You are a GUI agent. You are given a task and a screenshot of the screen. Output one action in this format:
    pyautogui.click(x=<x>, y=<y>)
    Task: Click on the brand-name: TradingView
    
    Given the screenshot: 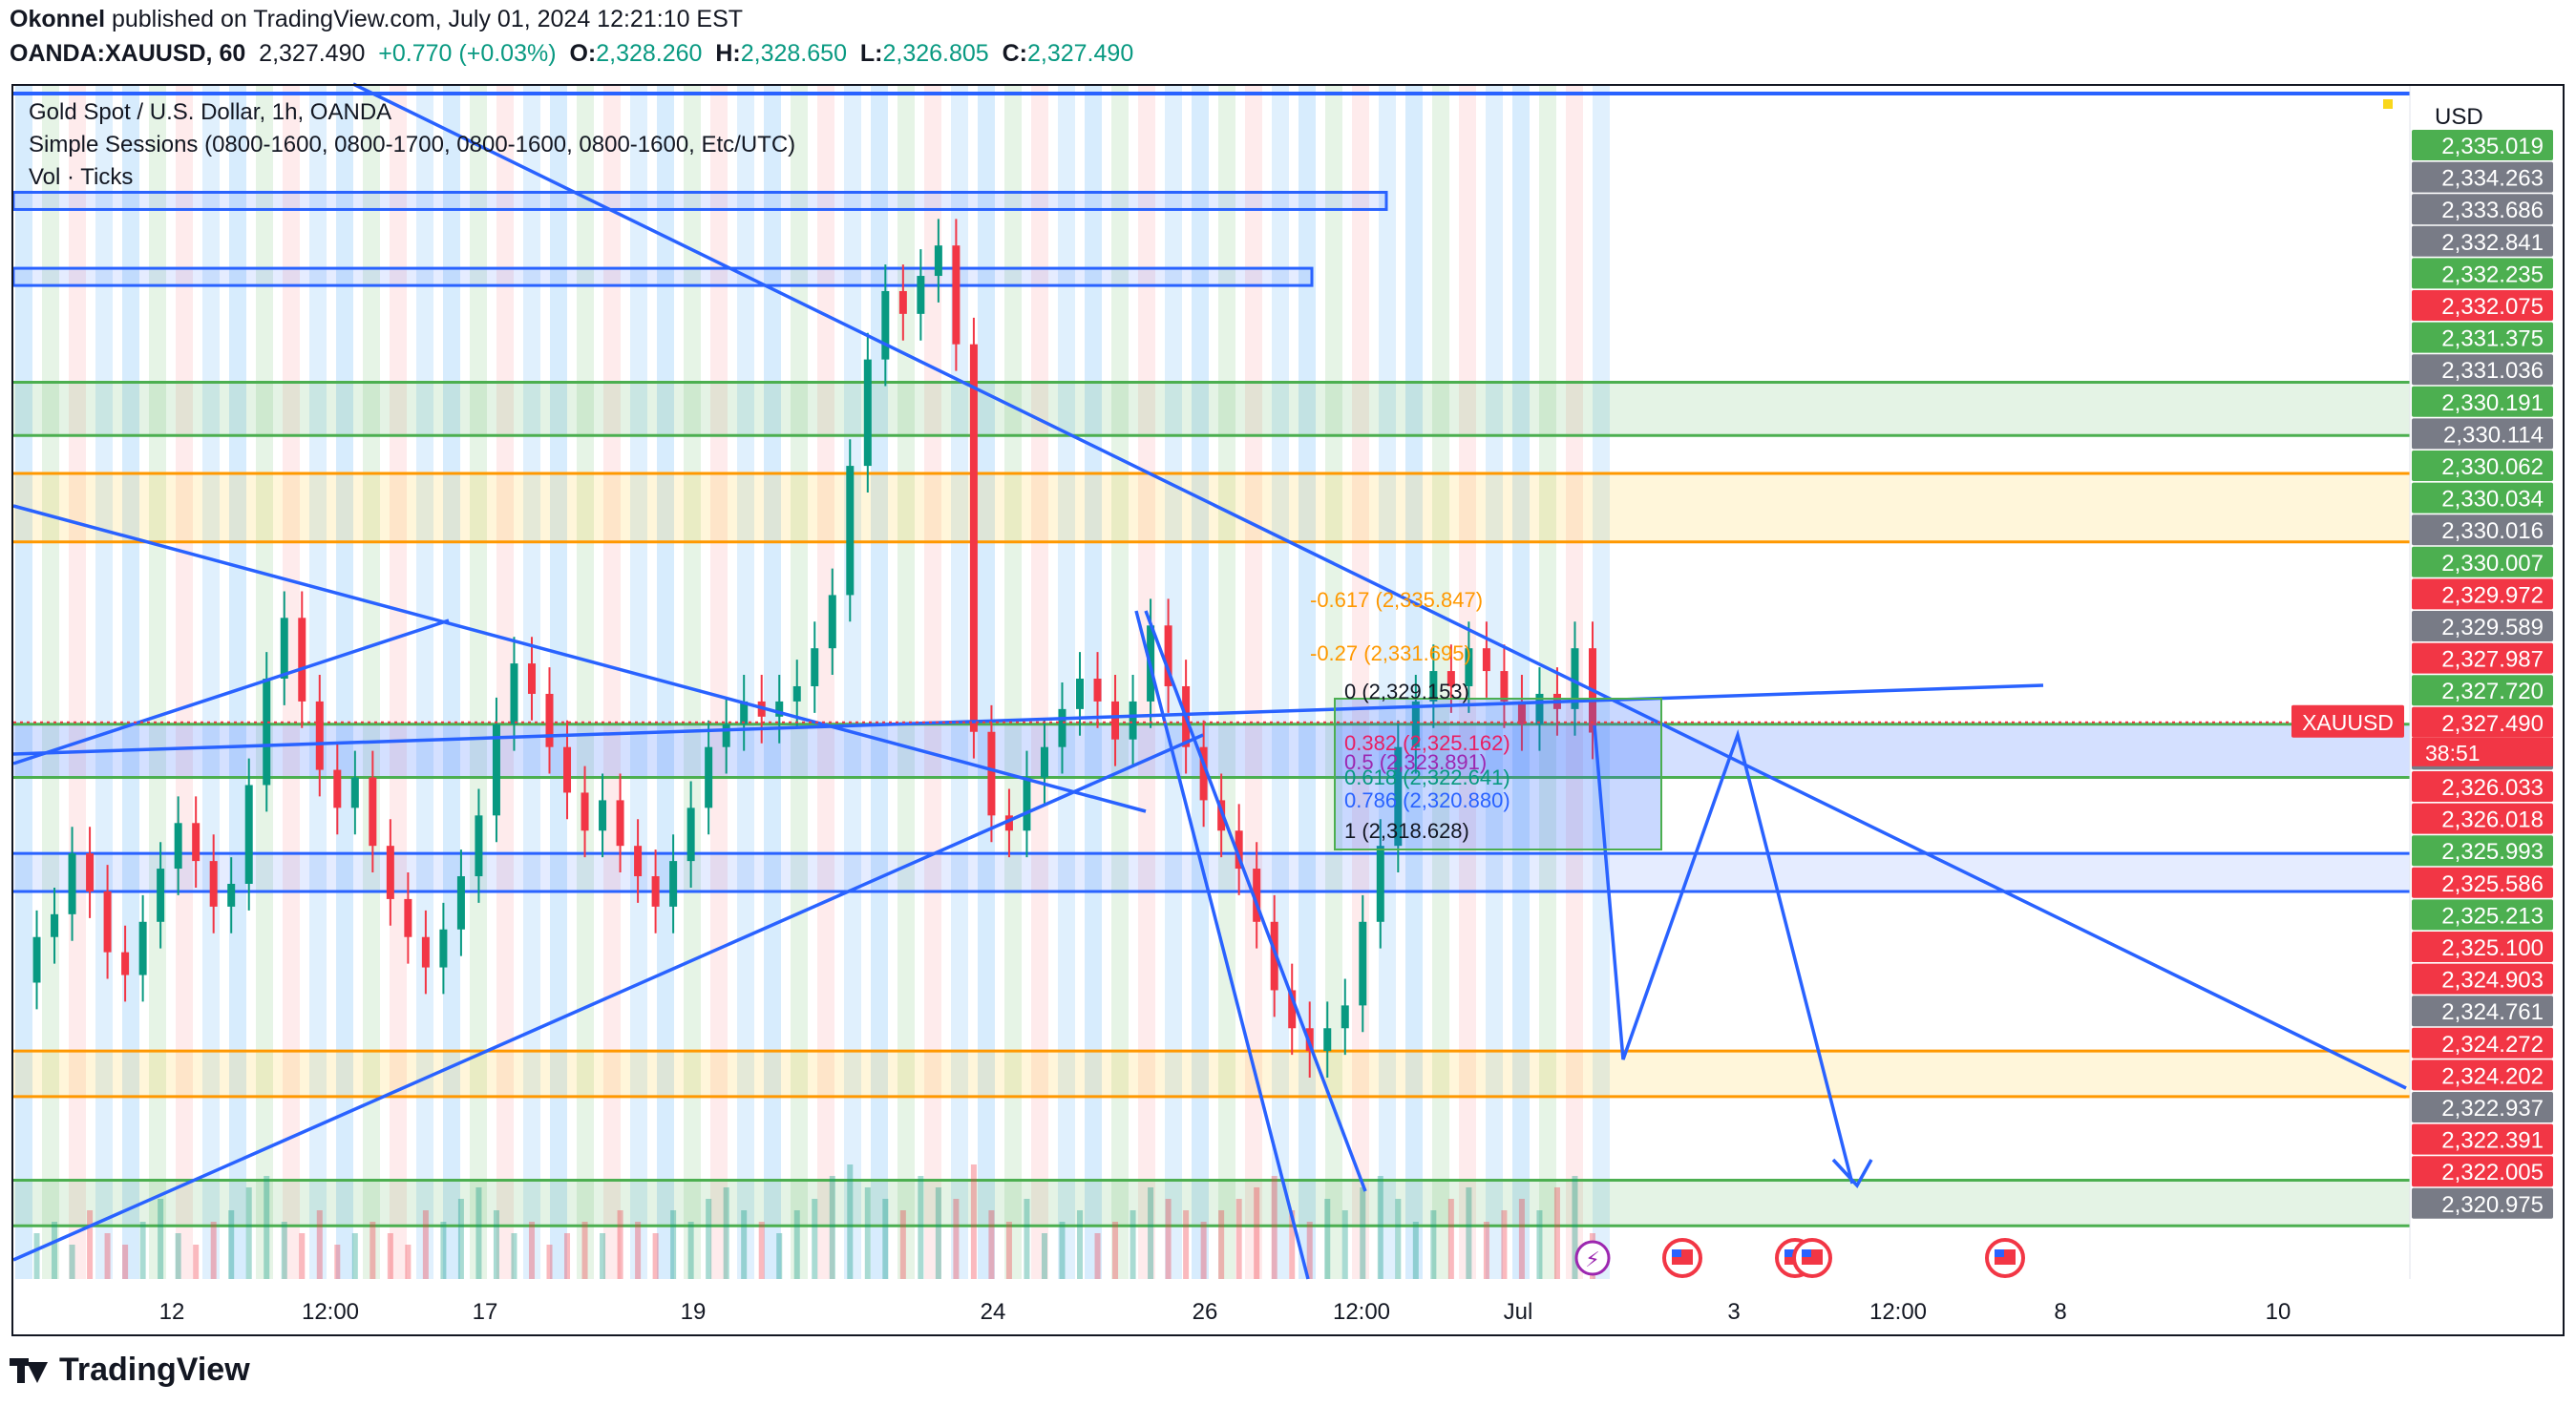 What is the action you would take?
    pyautogui.click(x=154, y=1370)
    